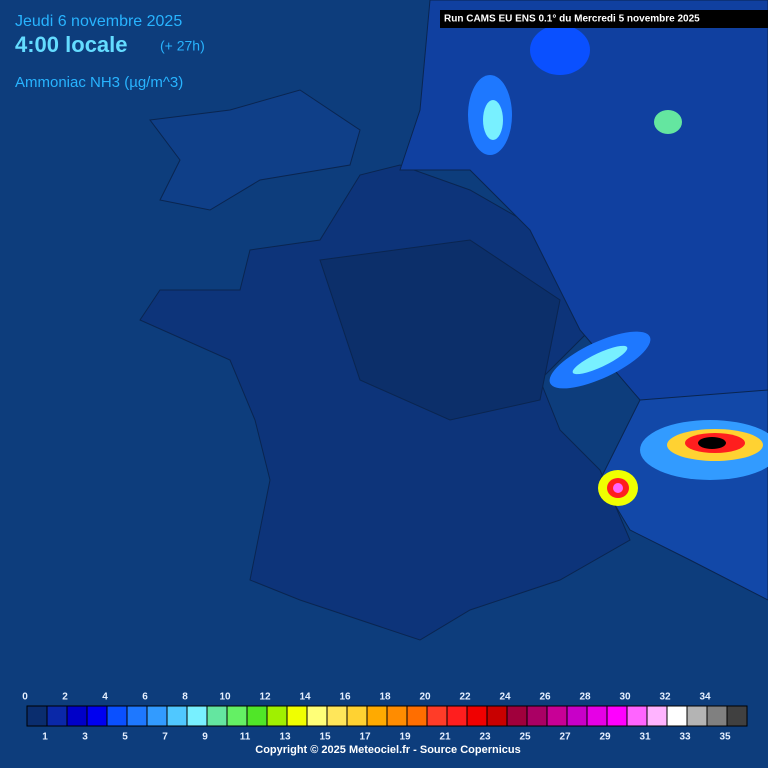  What do you see at coordinates (565, 737) in the screenshot?
I see `legend-label: 27` at bounding box center [565, 737].